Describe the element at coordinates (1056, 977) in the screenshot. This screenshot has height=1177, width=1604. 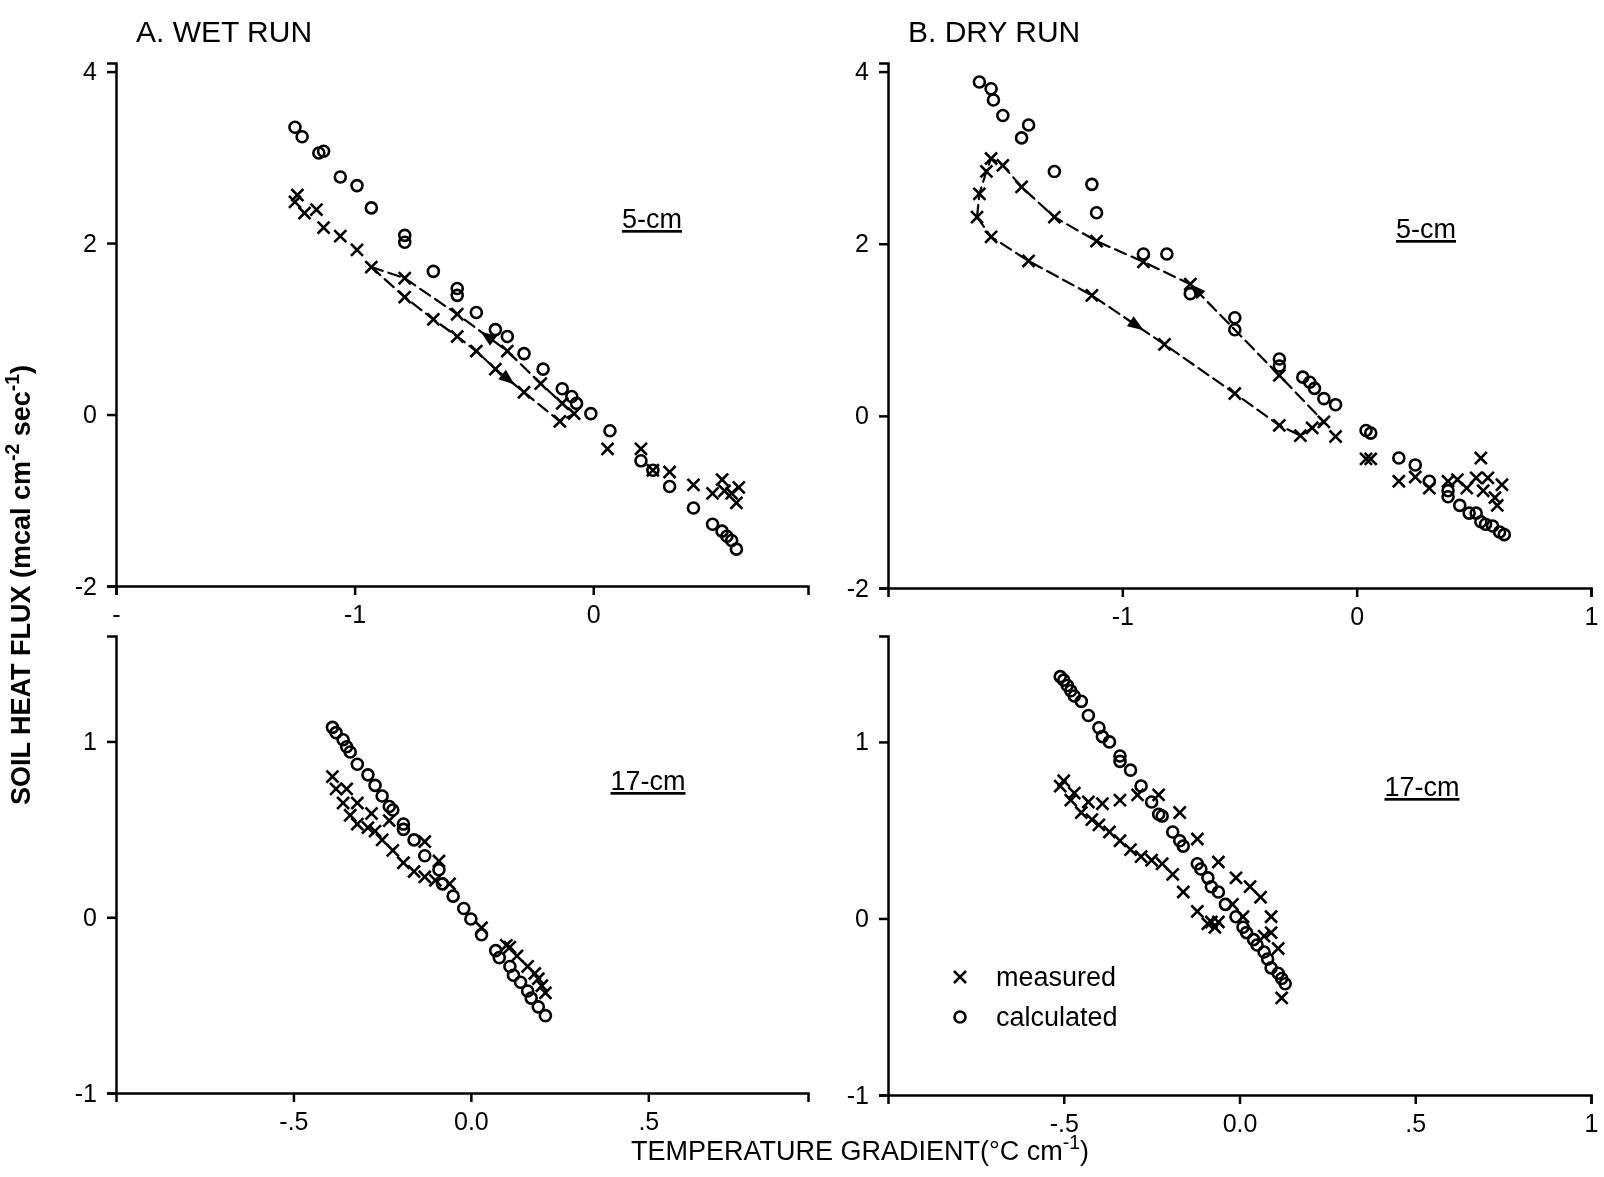
I see `legend-label: measured` at that location.